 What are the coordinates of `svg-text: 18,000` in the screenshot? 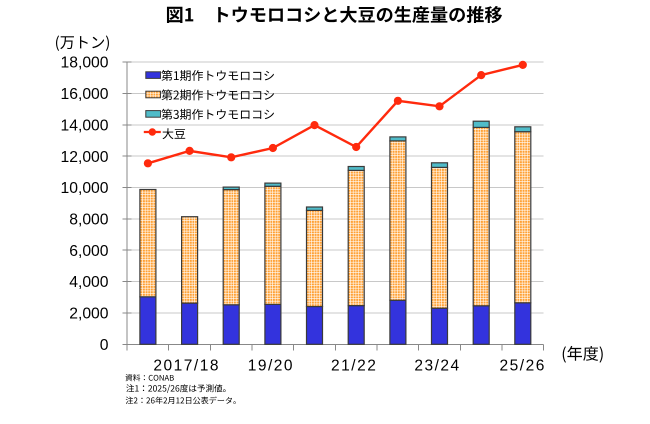 It's located at (85, 63).